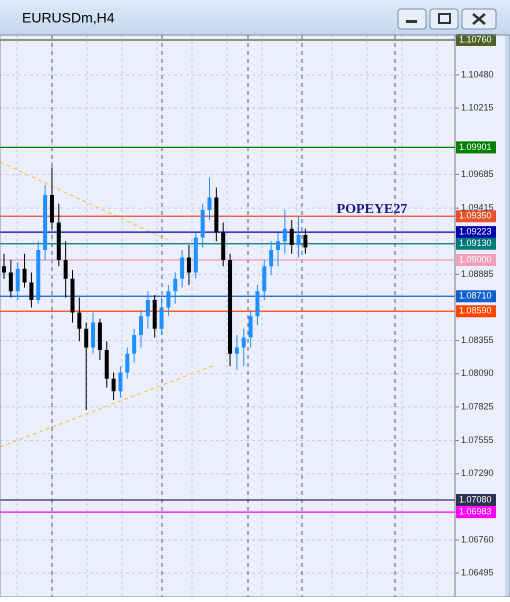  I want to click on y-tick-label: 1.07290, so click(477, 473).